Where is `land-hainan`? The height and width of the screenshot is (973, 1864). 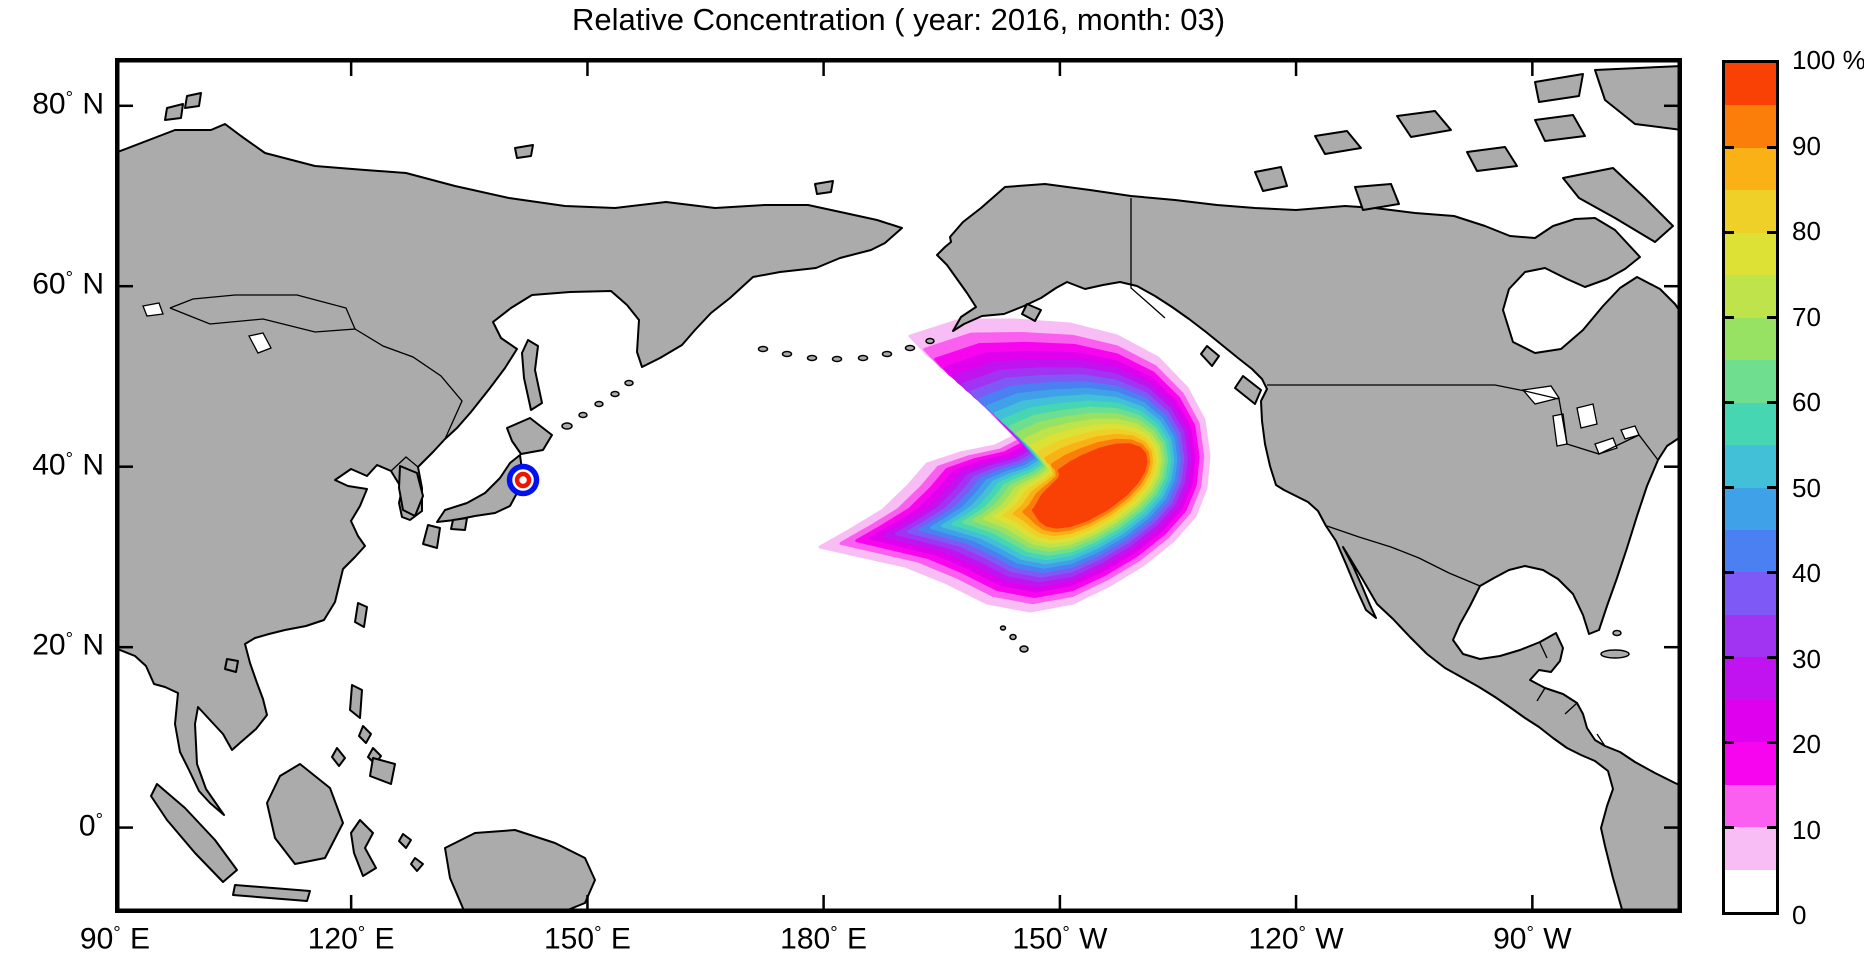
land-hainan is located at coordinates (231, 665).